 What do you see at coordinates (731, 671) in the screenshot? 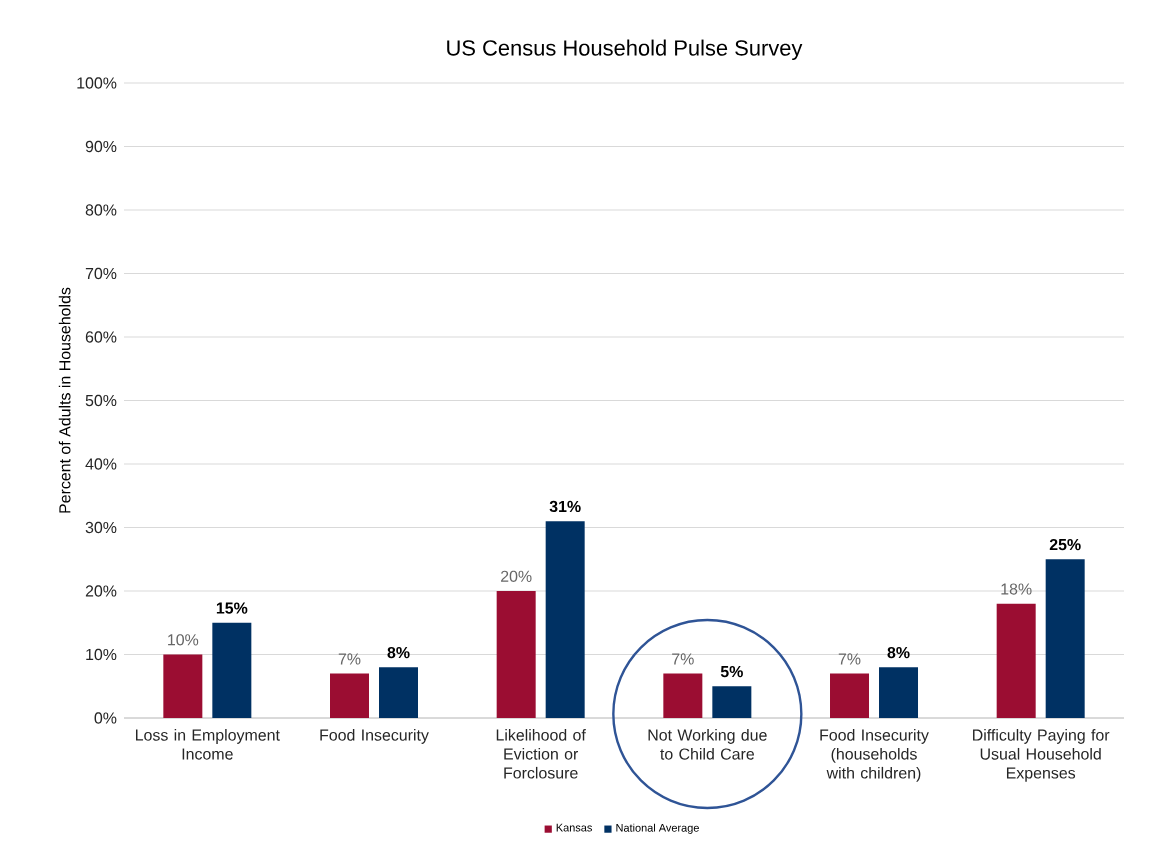
I see `data-label: 5%` at bounding box center [731, 671].